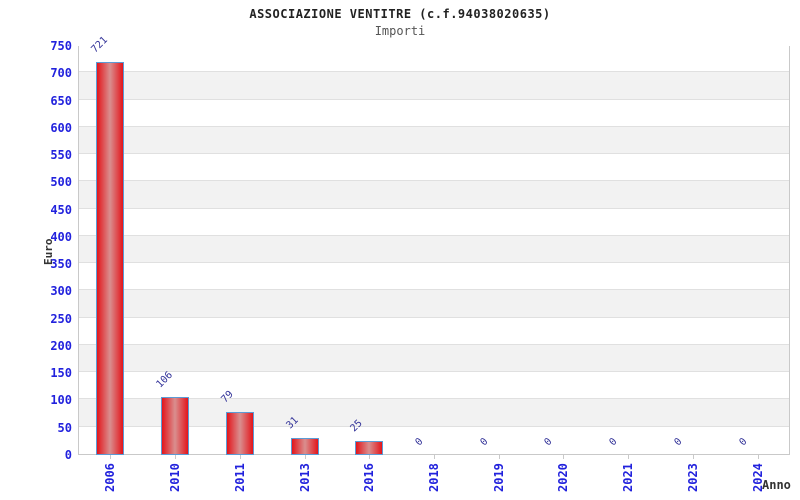  Describe the element at coordinates (61, 100) in the screenshot. I see `y-tick-label: 650` at that location.